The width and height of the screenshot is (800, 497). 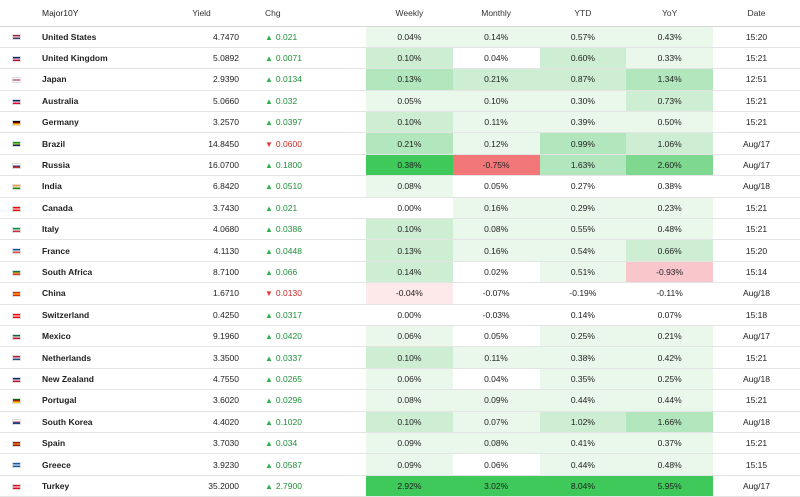 I want to click on cell-yoy: 0.07%, so click(x=669, y=314).